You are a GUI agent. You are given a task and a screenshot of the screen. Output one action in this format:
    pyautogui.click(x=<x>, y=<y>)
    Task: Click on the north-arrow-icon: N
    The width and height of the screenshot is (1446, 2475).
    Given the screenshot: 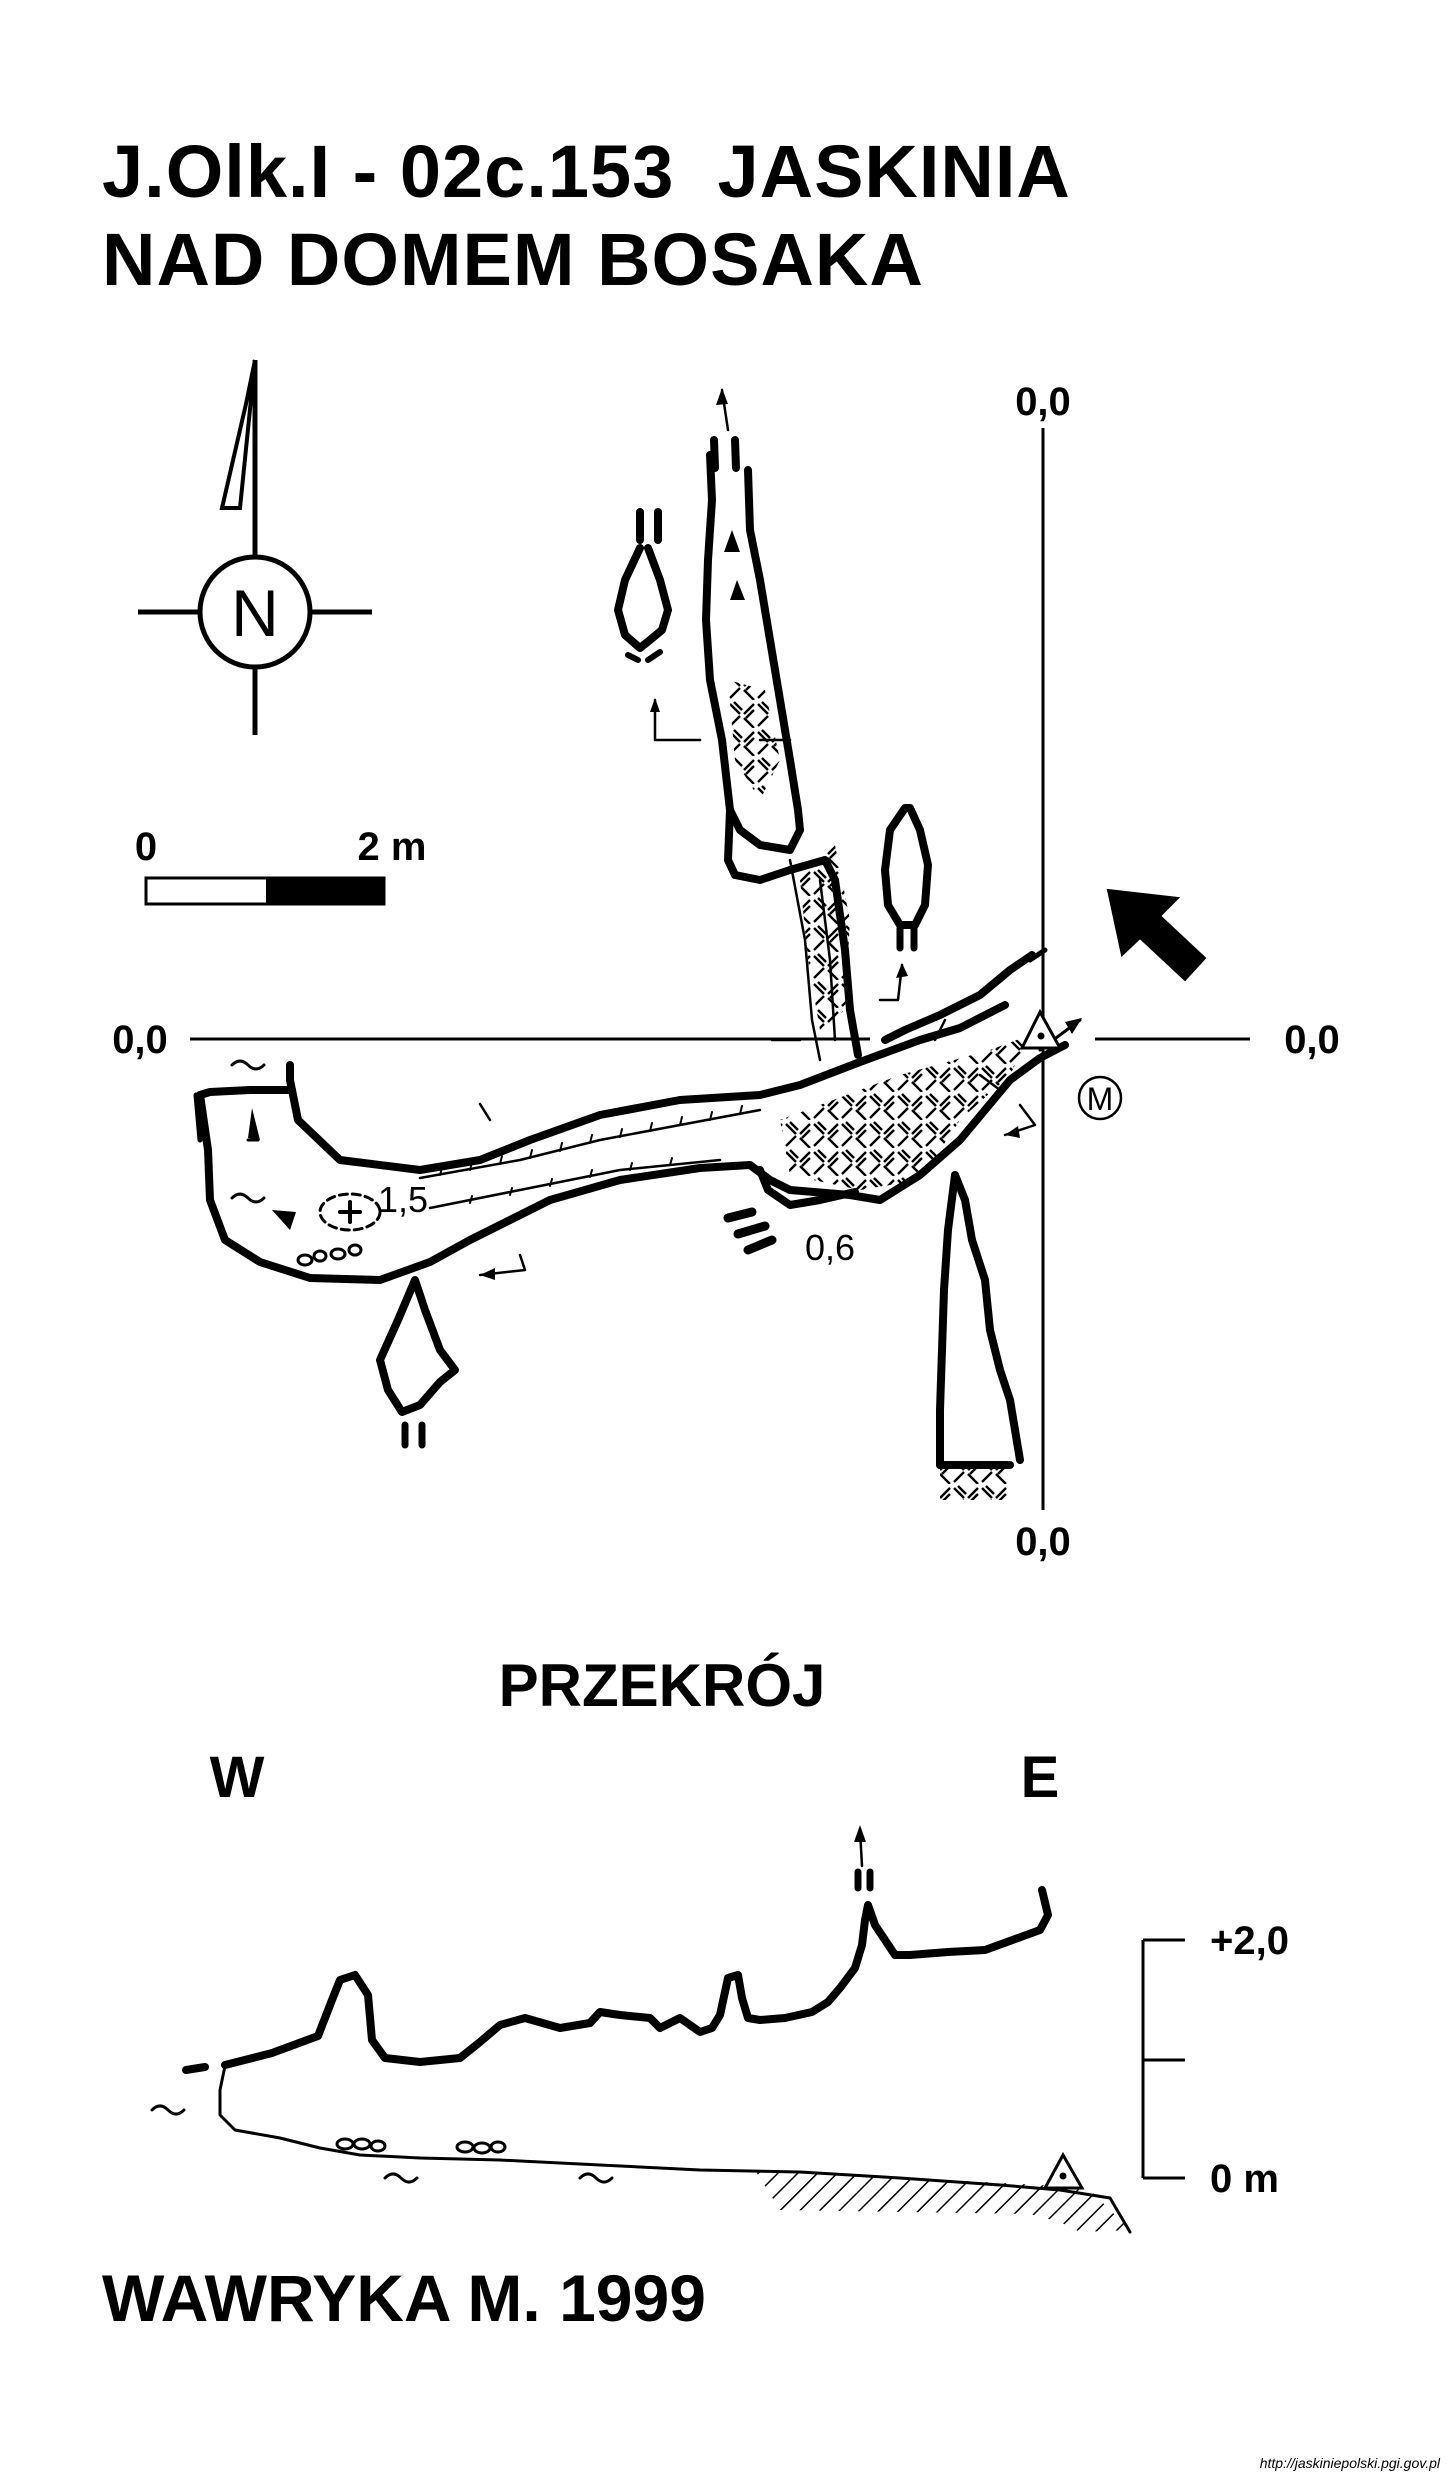 What is the action you would take?
    pyautogui.click(x=255, y=547)
    